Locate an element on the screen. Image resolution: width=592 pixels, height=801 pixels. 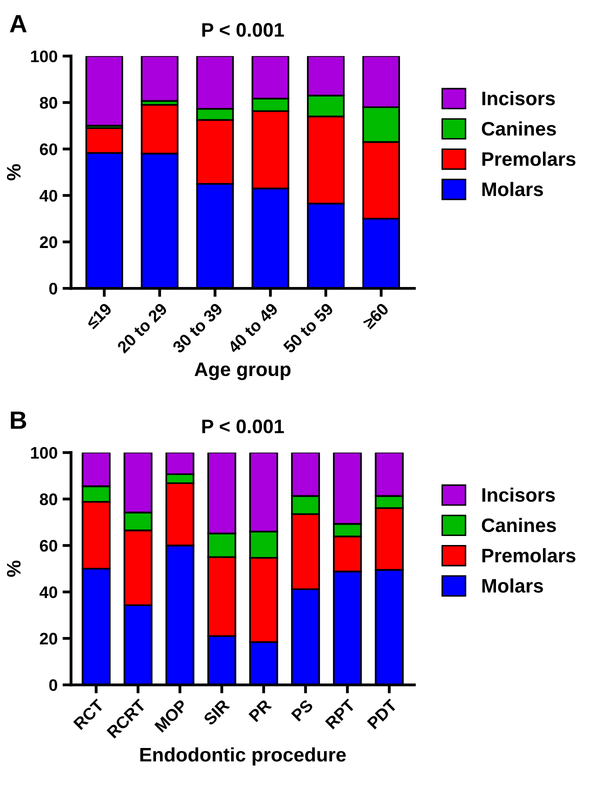
text: A is located at coordinates (18, 23).